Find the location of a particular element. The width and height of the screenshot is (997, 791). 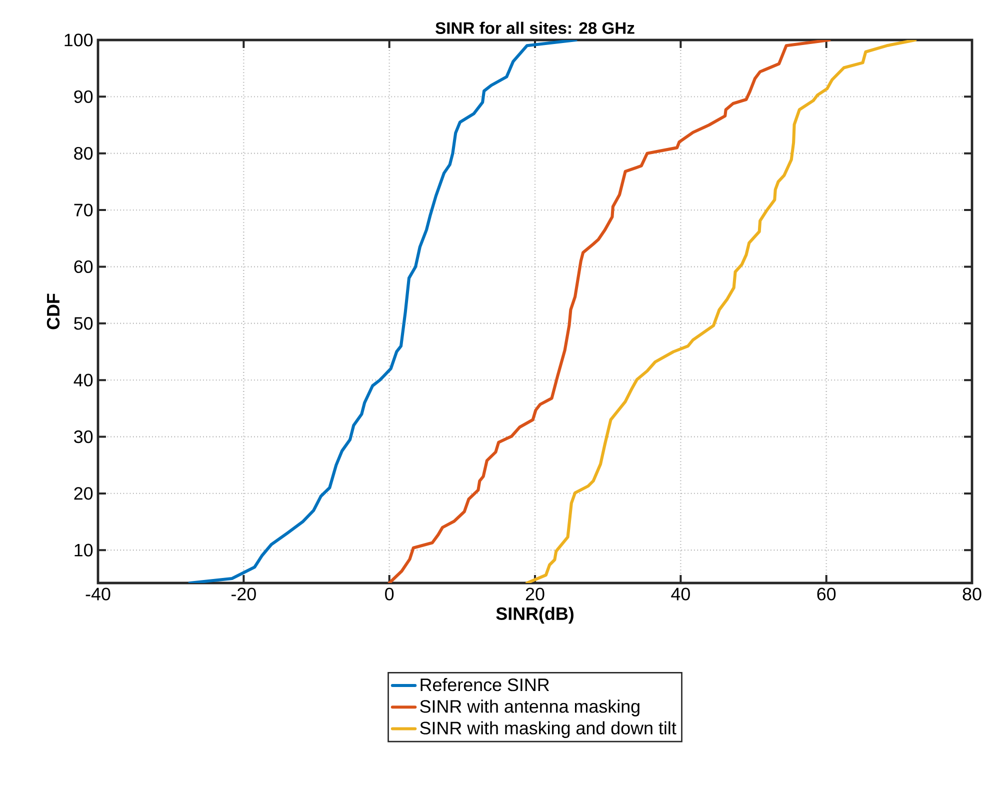

x-tick-label: 20 is located at coordinates (535, 594).